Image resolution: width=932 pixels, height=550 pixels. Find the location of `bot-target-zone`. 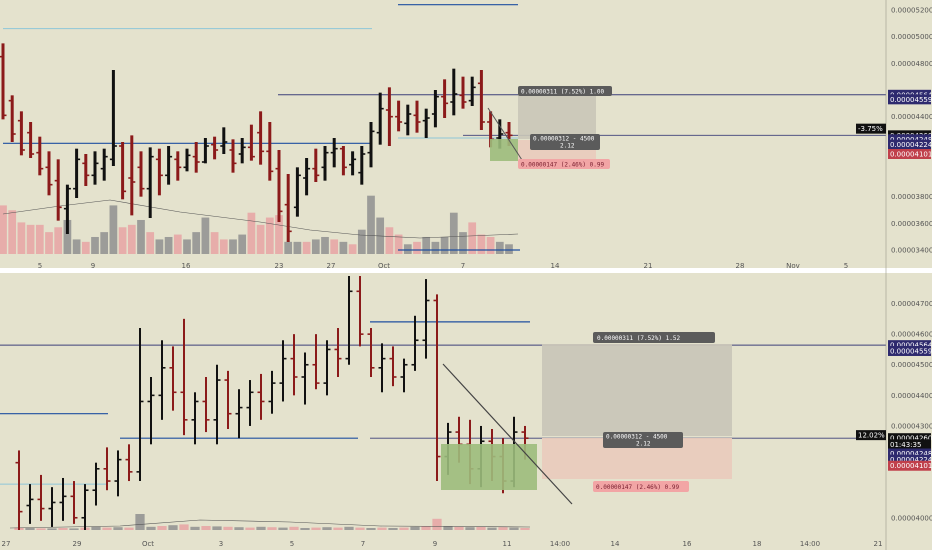

bot-target-zone is located at coordinates (637, 390).